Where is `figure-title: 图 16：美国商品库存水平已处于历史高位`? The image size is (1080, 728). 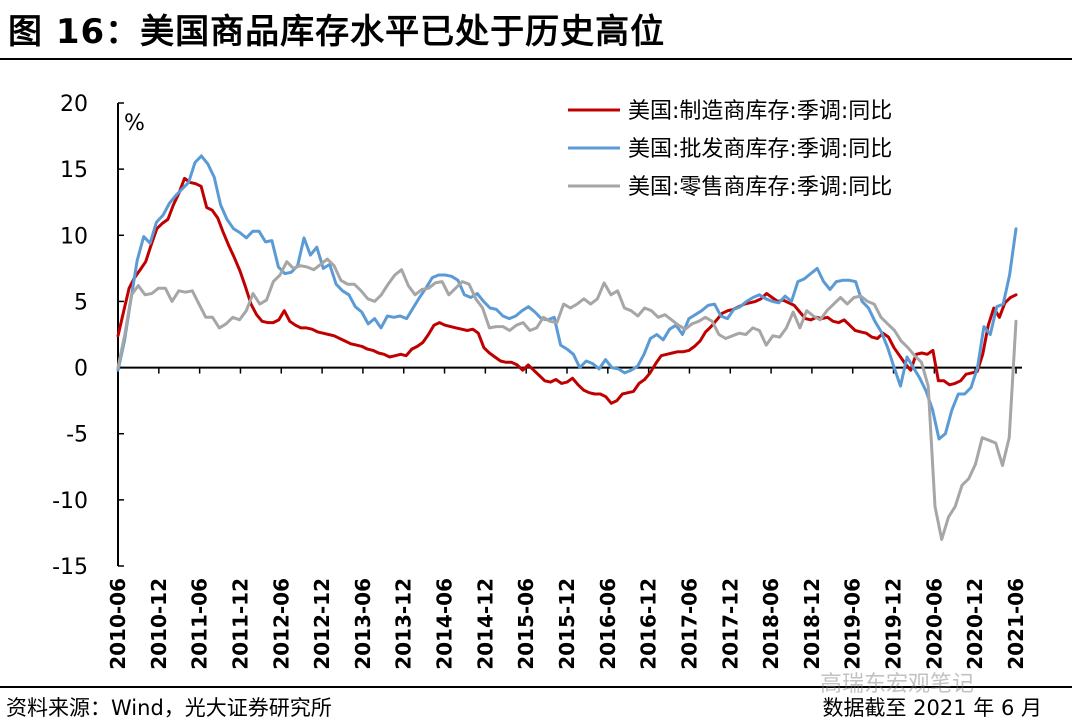
figure-title: 图 16：美国商品库存水平已处于历史高位 is located at coordinates (337, 32).